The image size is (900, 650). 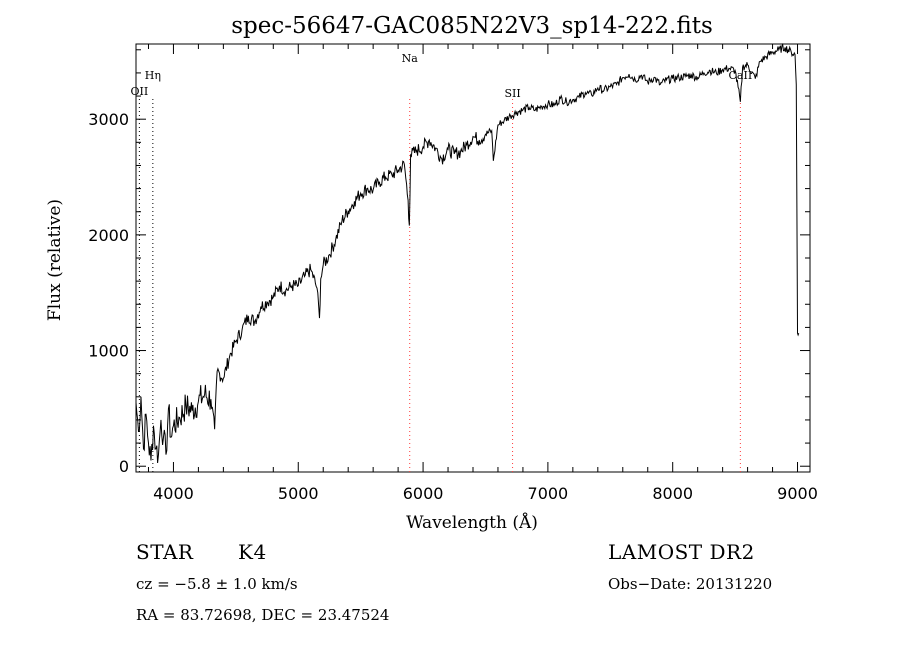 What do you see at coordinates (681, 552) in the screenshot?
I see `survey-name: LAMOST DR2` at bounding box center [681, 552].